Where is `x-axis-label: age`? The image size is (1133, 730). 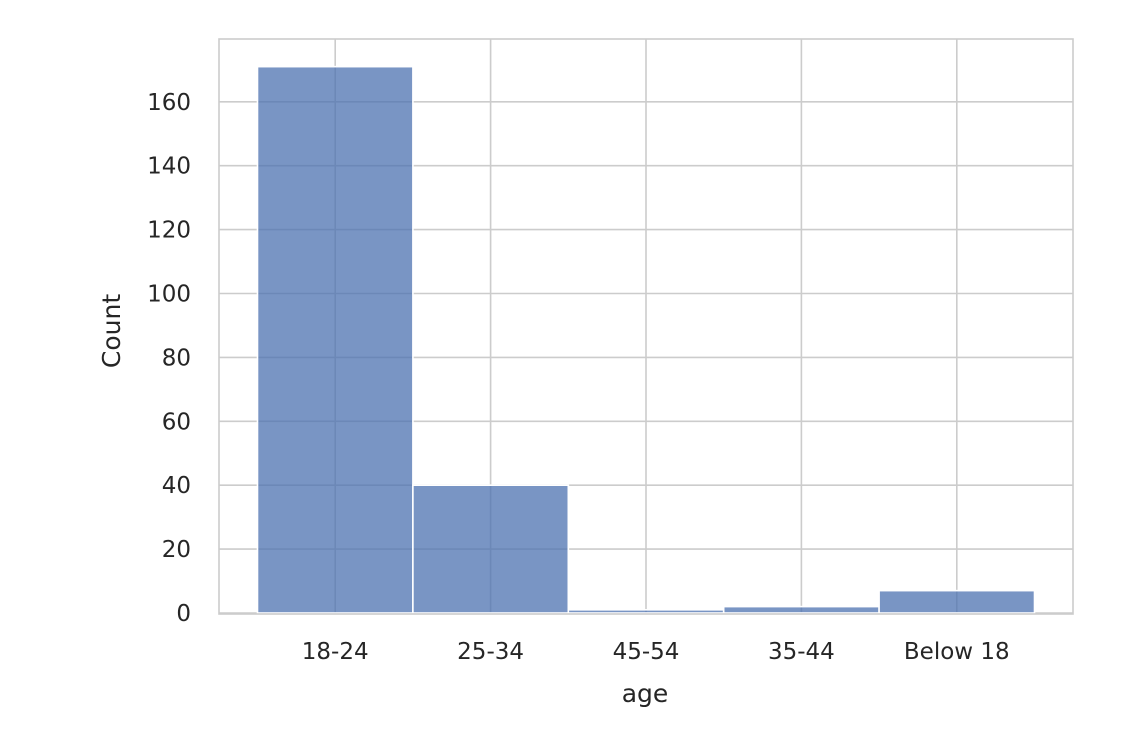 x-axis-label: age is located at coordinates (645, 693).